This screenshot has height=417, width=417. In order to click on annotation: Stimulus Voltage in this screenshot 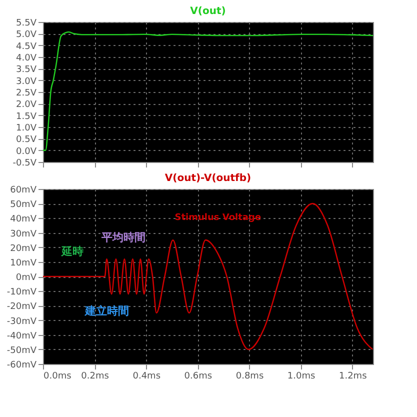, I will do `click(218, 218)`.